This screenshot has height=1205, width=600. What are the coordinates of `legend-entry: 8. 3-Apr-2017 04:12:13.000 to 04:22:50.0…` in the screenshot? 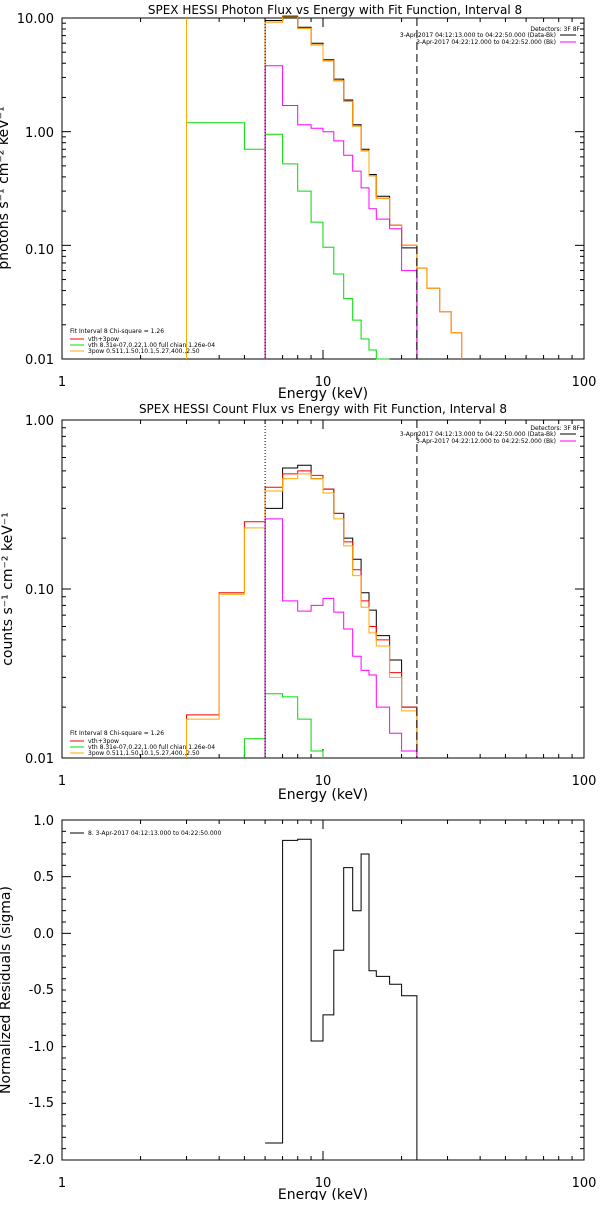 It's located at (154, 833).